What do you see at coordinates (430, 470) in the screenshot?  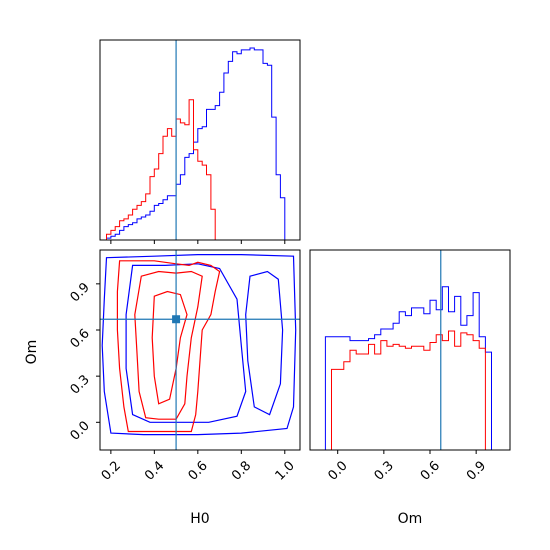 I see `om-x-tick-label: 0.6` at bounding box center [430, 470].